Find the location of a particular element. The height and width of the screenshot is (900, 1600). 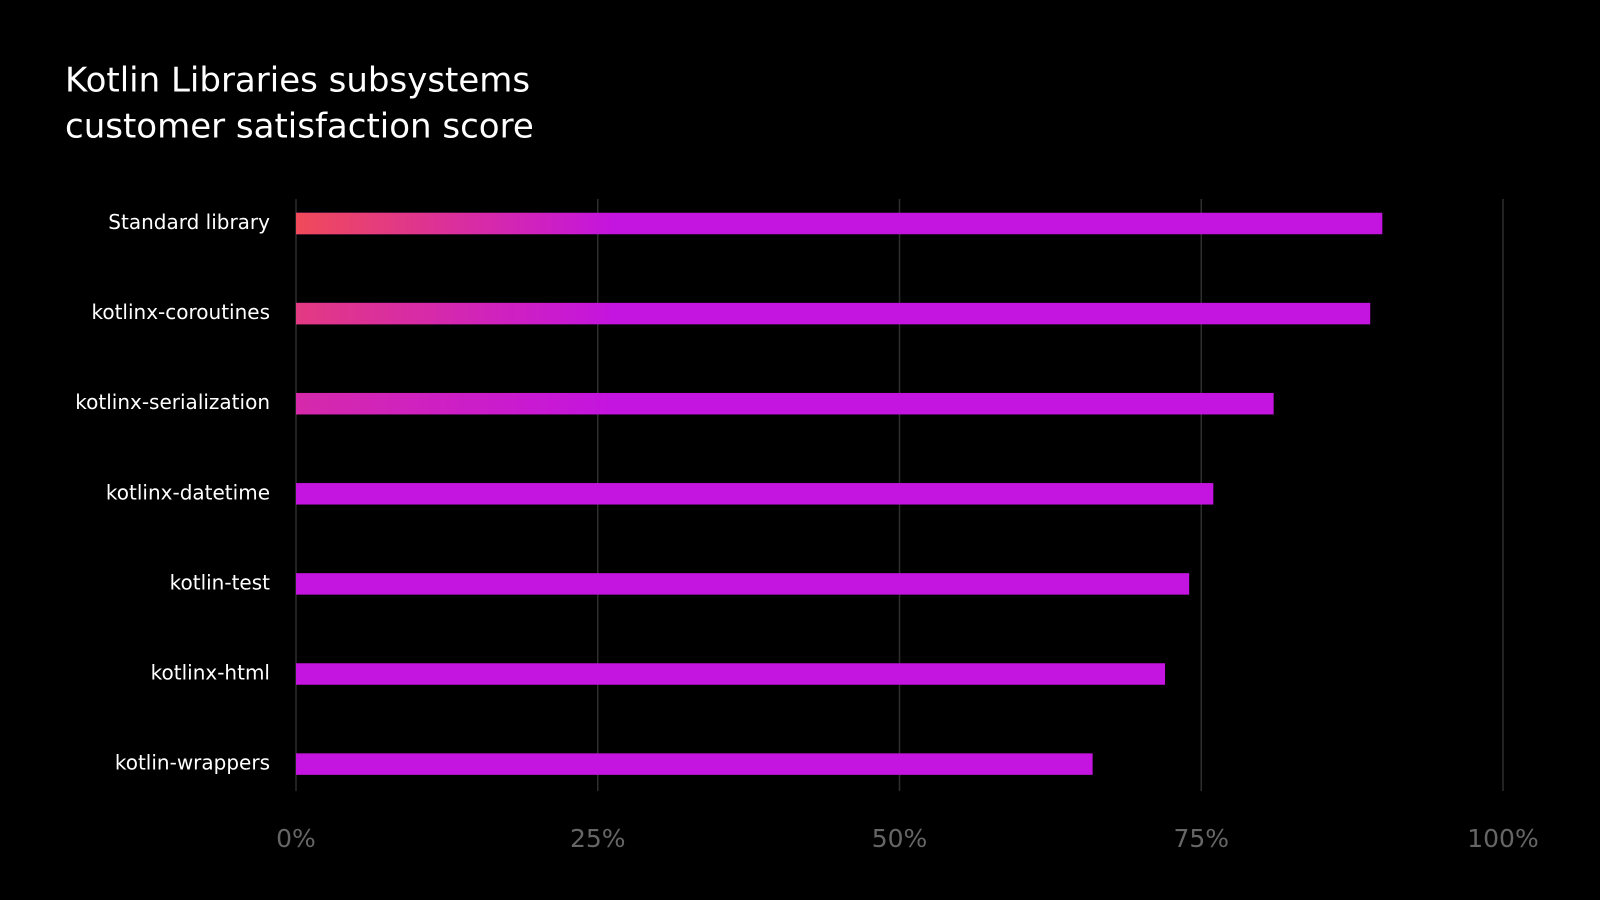

y-tick-label: kotlinx-html is located at coordinates (210, 673).